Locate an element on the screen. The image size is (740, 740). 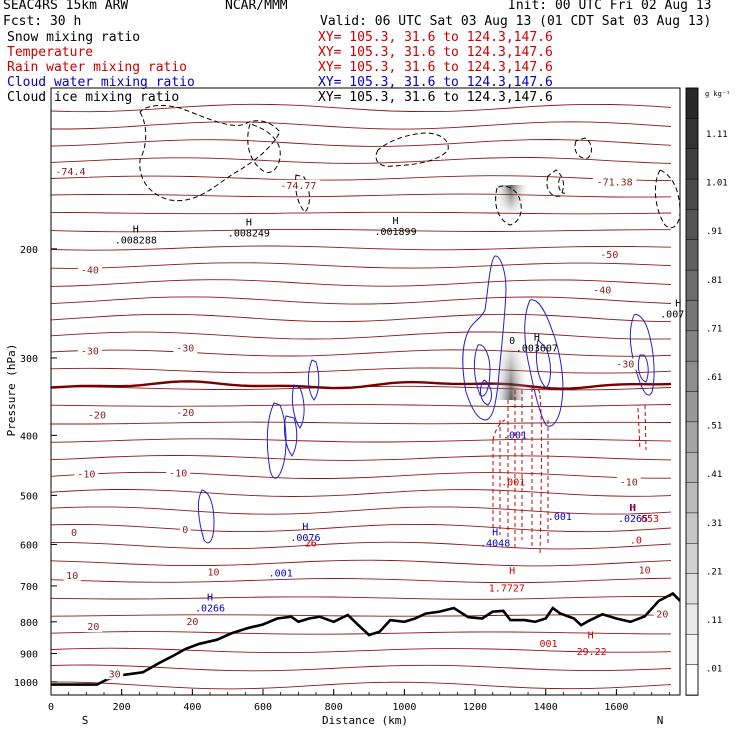
colorbar-label: .41 is located at coordinates (714, 475).